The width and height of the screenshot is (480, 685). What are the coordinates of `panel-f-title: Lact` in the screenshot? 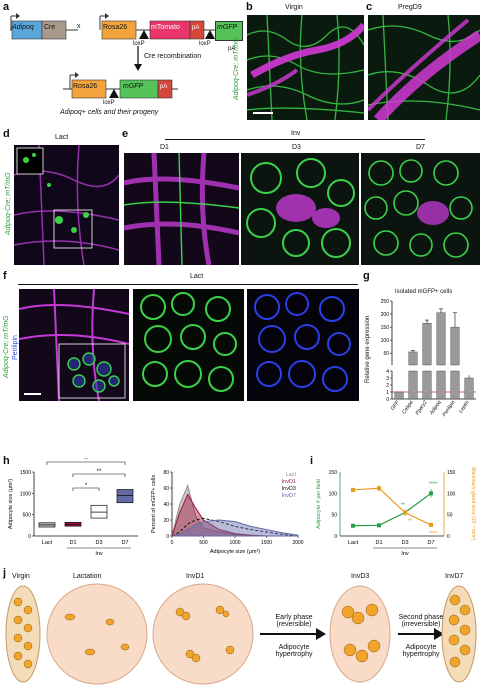 It's located at (197, 276).